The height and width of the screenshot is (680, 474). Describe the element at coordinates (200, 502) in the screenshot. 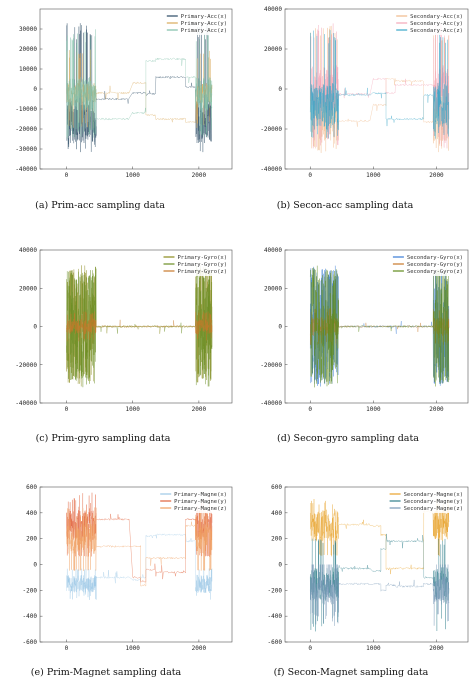

I see `legend-label-primary-magne-y: Primary-Magne(y)` at that location.